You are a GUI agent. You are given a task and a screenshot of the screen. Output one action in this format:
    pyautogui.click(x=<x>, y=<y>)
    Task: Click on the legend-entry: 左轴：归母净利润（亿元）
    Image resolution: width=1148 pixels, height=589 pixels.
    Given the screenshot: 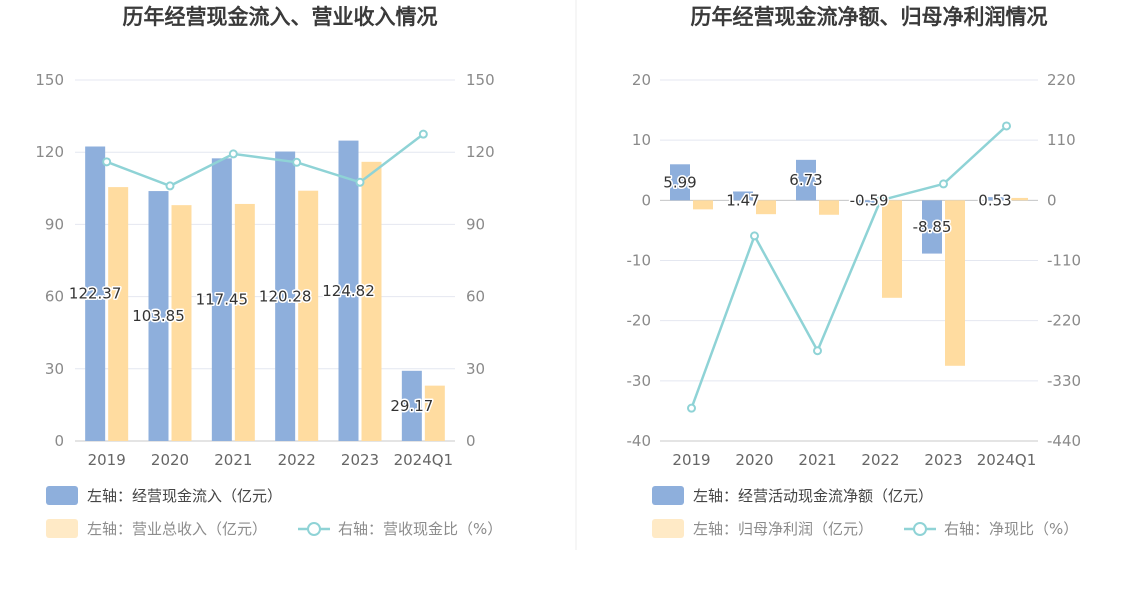 What is the action you would take?
    pyautogui.click(x=783, y=529)
    